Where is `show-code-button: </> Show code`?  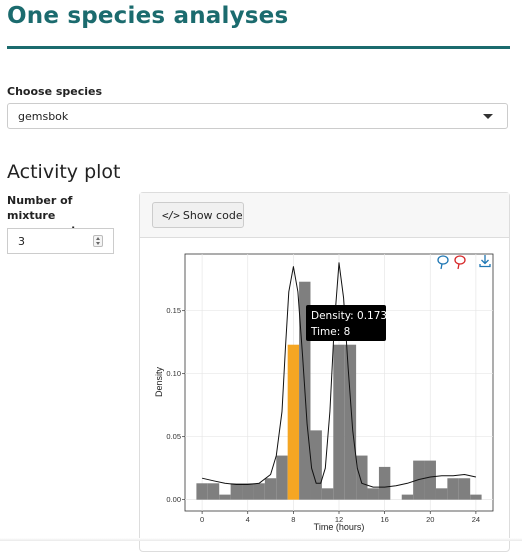 show-code-button: </> Show code is located at coordinates (198, 215).